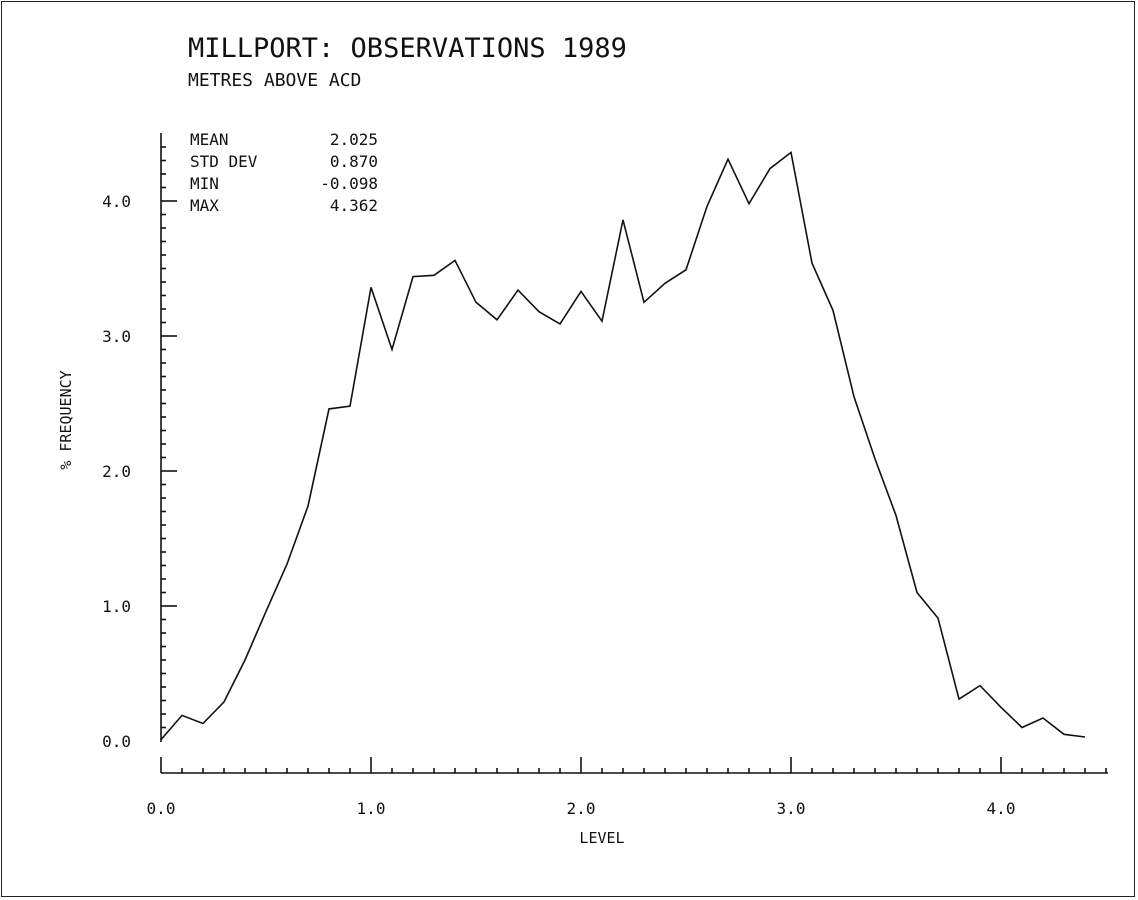 Image resolution: width=1138 pixels, height=900 pixels. What do you see at coordinates (354, 161) in the screenshot?
I see `stat-value: 0.870` at bounding box center [354, 161].